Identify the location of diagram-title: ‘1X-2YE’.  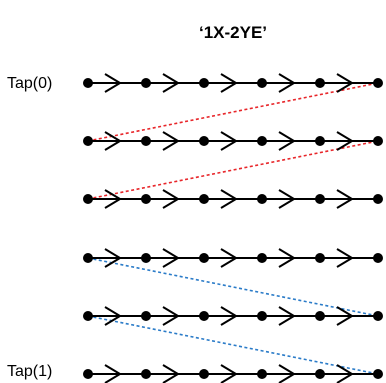
(233, 32).